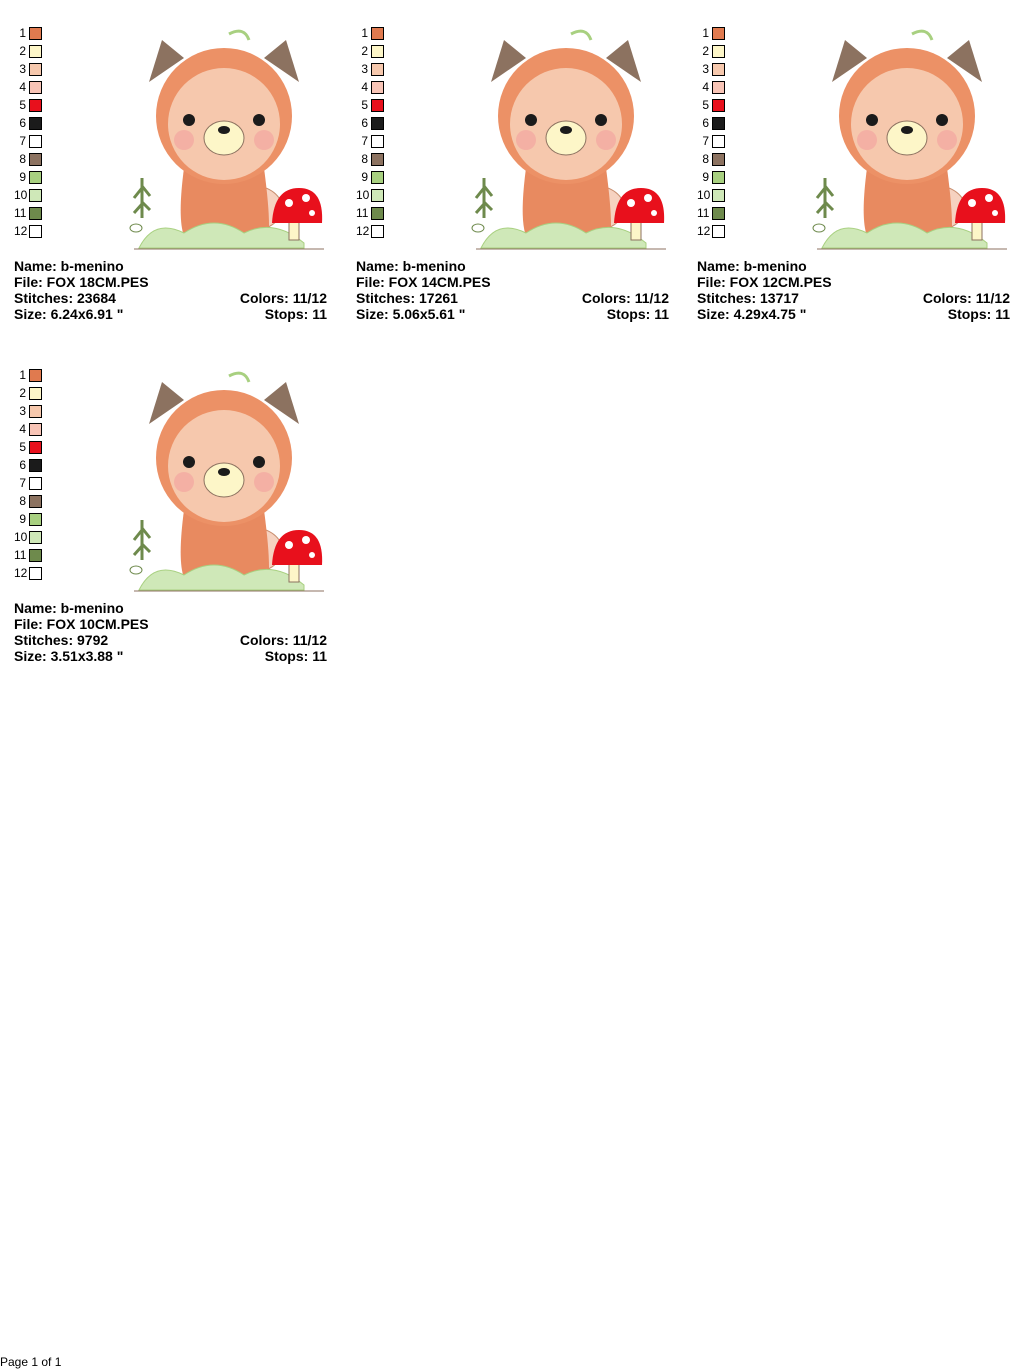 The height and width of the screenshot is (1370, 1024). Describe the element at coordinates (69, 314) in the screenshot. I see `design-size: Size: 6.24x6.91 "` at that location.